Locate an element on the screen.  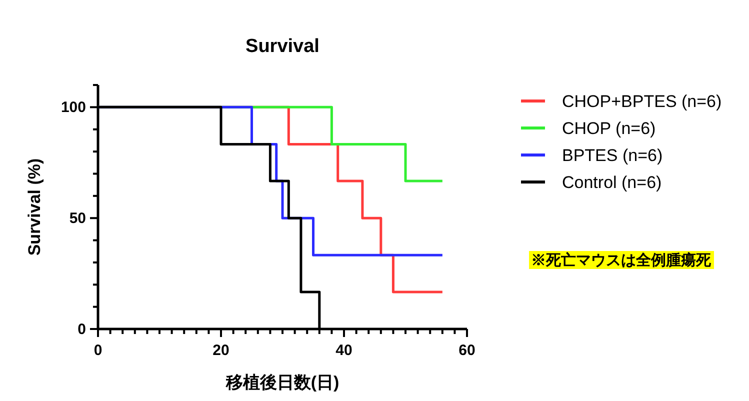
legend-label: BPTES (n=6) is located at coordinates (612, 155).